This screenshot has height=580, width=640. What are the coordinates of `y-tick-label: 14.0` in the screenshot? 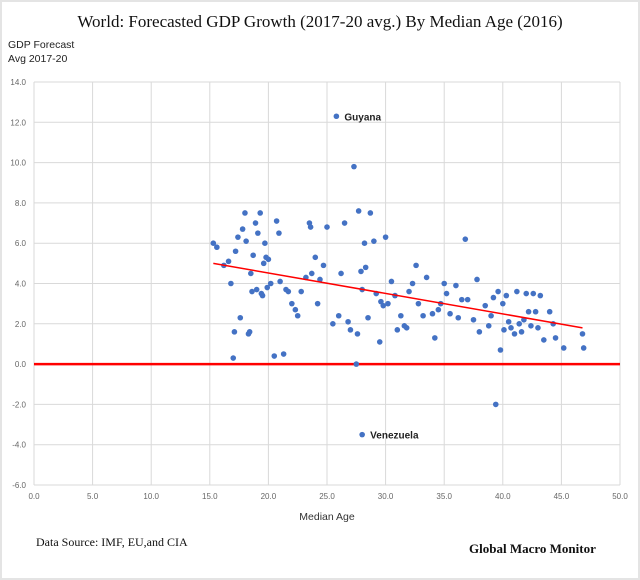 It's located at (18, 82).